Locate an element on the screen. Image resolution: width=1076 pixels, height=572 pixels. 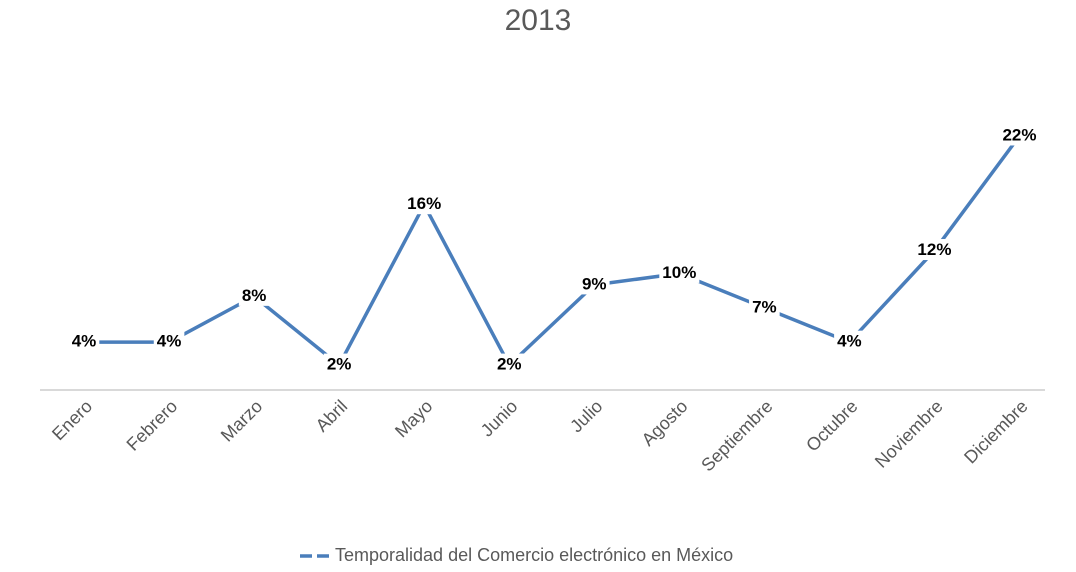
data-label: 16% is located at coordinates (424, 203).